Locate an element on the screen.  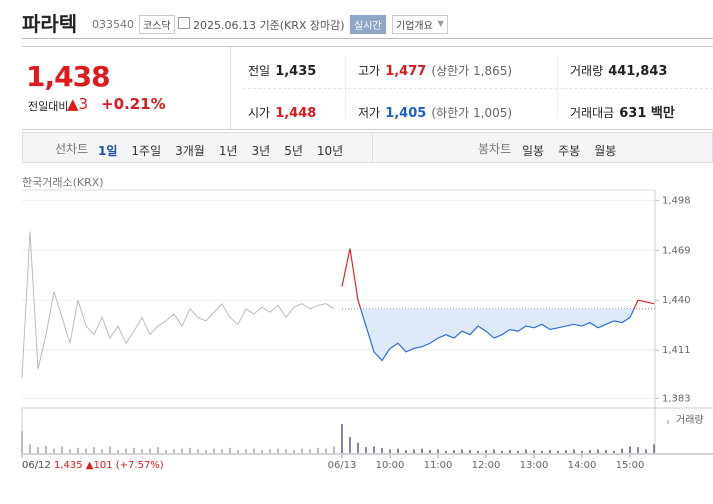
stat: 고가 1,477 (상한가 1,865) is located at coordinates (435, 69).